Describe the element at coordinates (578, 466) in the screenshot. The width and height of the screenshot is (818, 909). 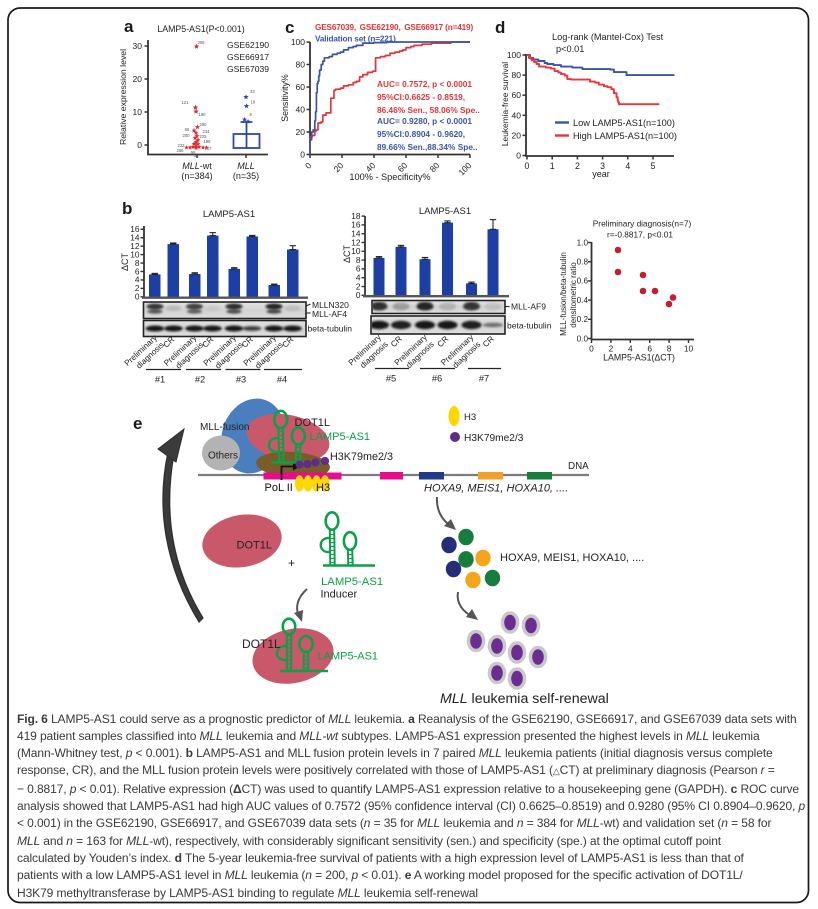
I see `svg-text: DNA` at that location.